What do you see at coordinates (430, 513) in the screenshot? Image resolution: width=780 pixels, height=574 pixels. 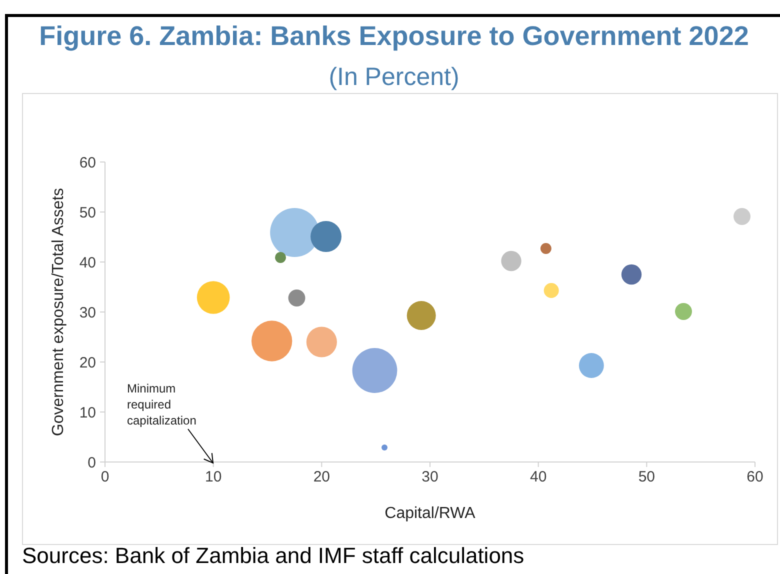 I see `x-axis-title: Capital/RWA` at bounding box center [430, 513].